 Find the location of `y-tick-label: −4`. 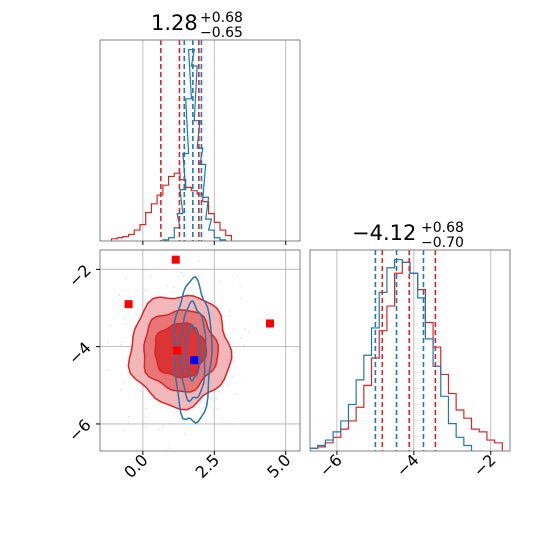

y-tick-label: −4 is located at coordinates (80, 353).